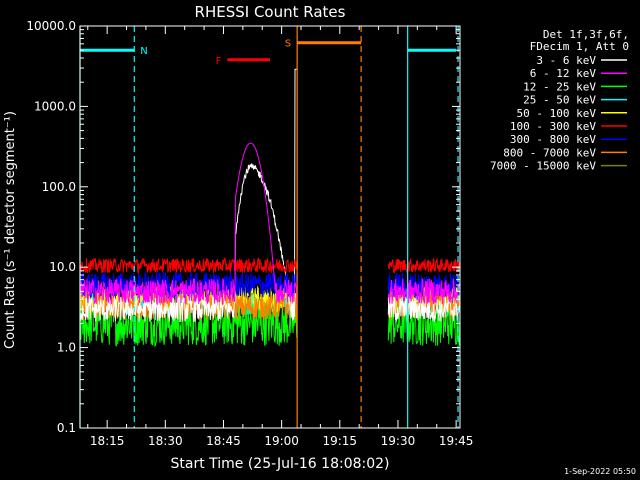 Image resolution: width=640 pixels, height=480 pixels. What do you see at coordinates (557, 113) in the screenshot?
I see `legend-entry-label: 50 - 100 keV` at bounding box center [557, 113].